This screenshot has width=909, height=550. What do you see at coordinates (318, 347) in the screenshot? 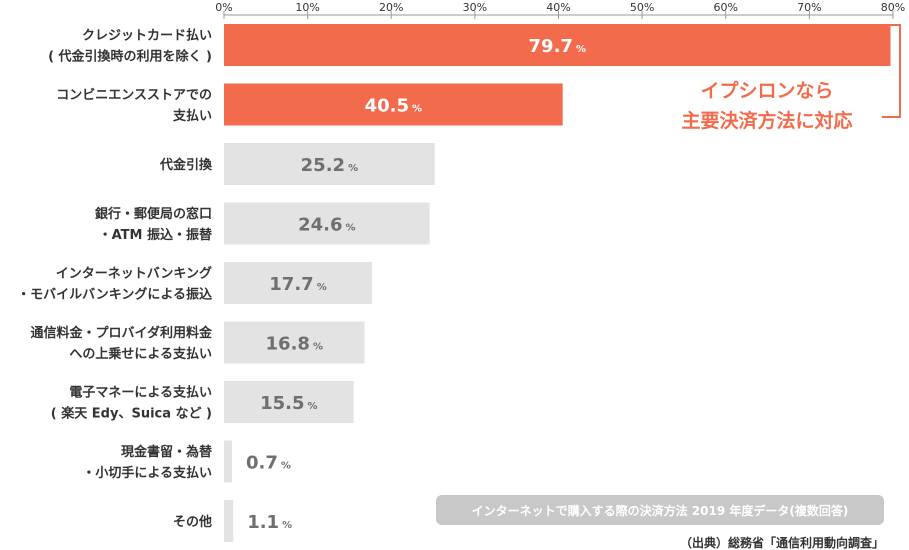
I see `value-unit-5: %` at bounding box center [318, 347].